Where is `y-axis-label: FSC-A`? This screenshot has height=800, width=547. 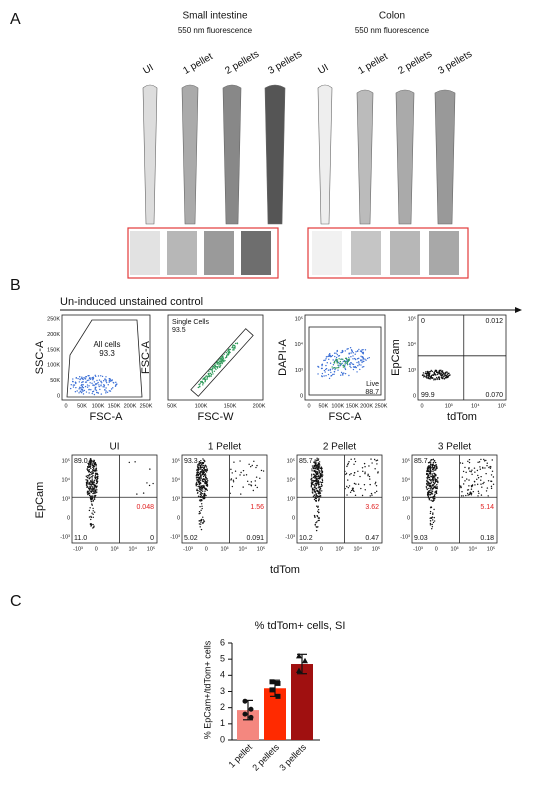
y-axis-label: FSC-A is located at coordinates (146, 357).